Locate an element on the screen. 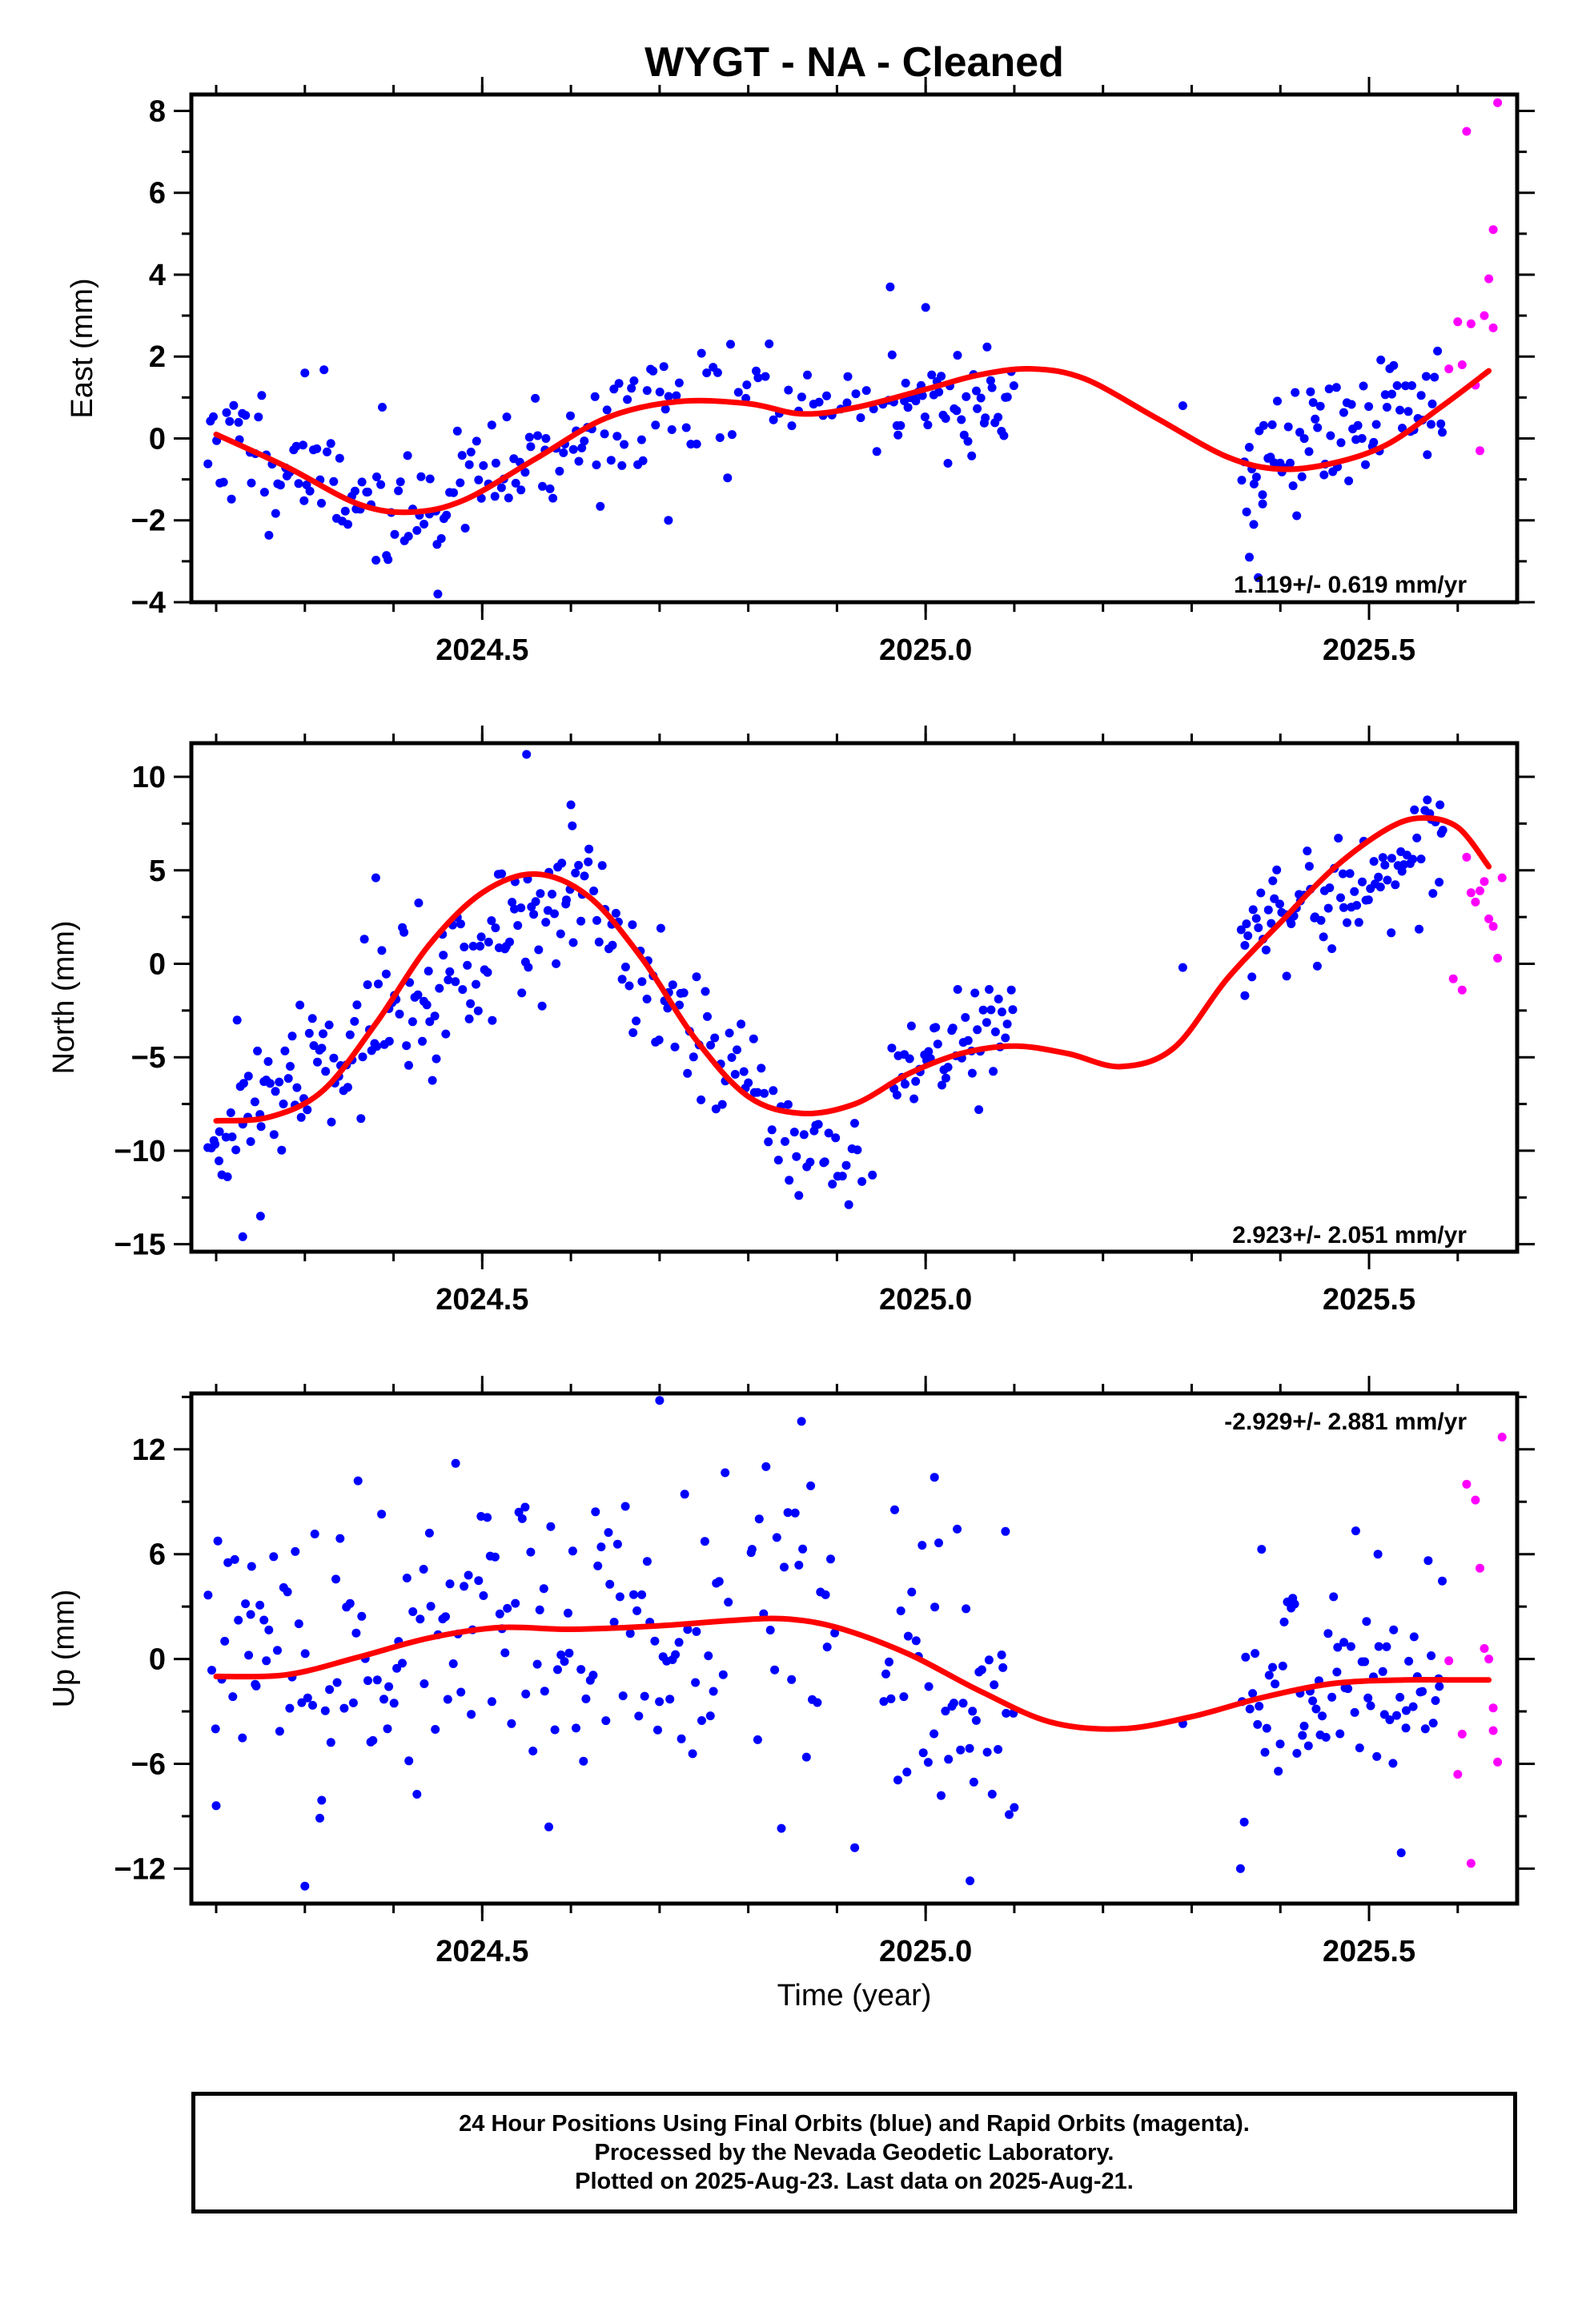  y-tick-label: 0 is located at coordinates (157, 439).